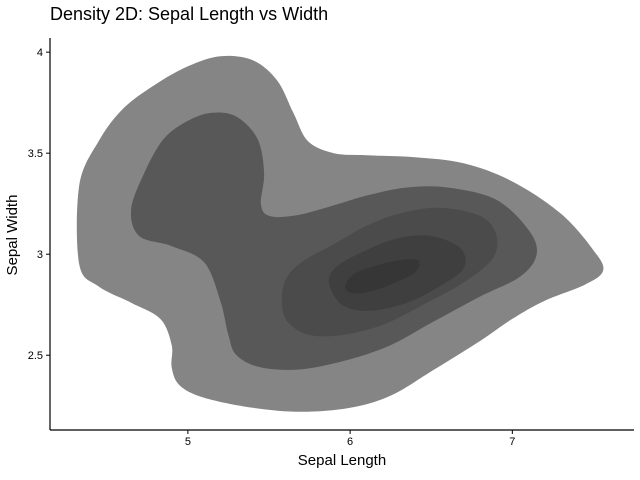 This screenshot has width=640, height=480. What do you see at coordinates (12, 235) in the screenshot?
I see `y-axis-label: Sepal Width` at bounding box center [12, 235].